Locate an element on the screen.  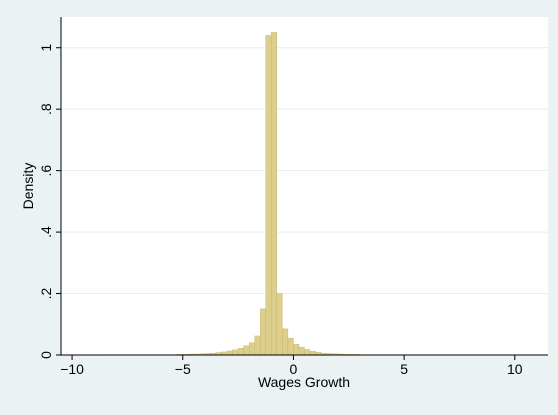
y-tick-label: .2 is located at coordinates (46, 293).